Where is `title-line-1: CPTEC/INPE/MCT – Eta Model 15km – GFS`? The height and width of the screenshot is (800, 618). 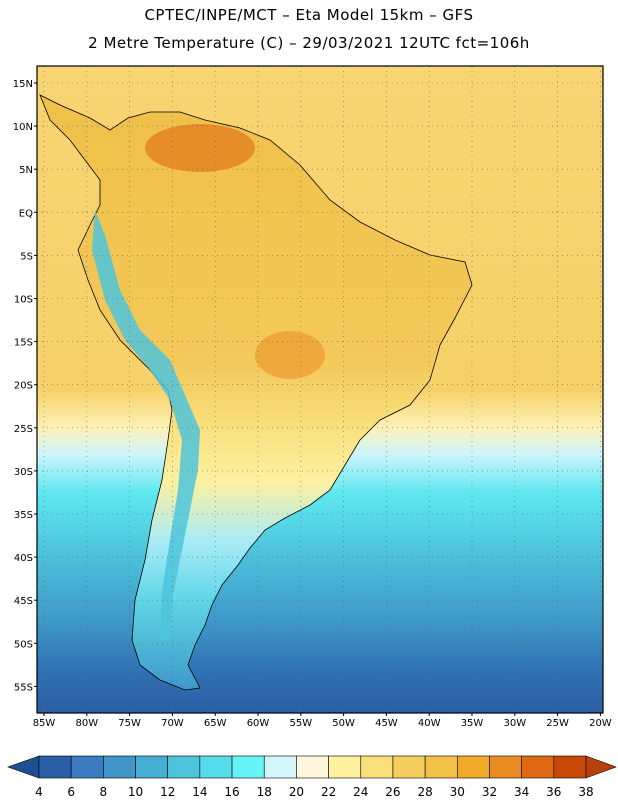 title-line-1: CPTEC/INPE/MCT – Eta Model 15km – GFS is located at coordinates (309, 15).